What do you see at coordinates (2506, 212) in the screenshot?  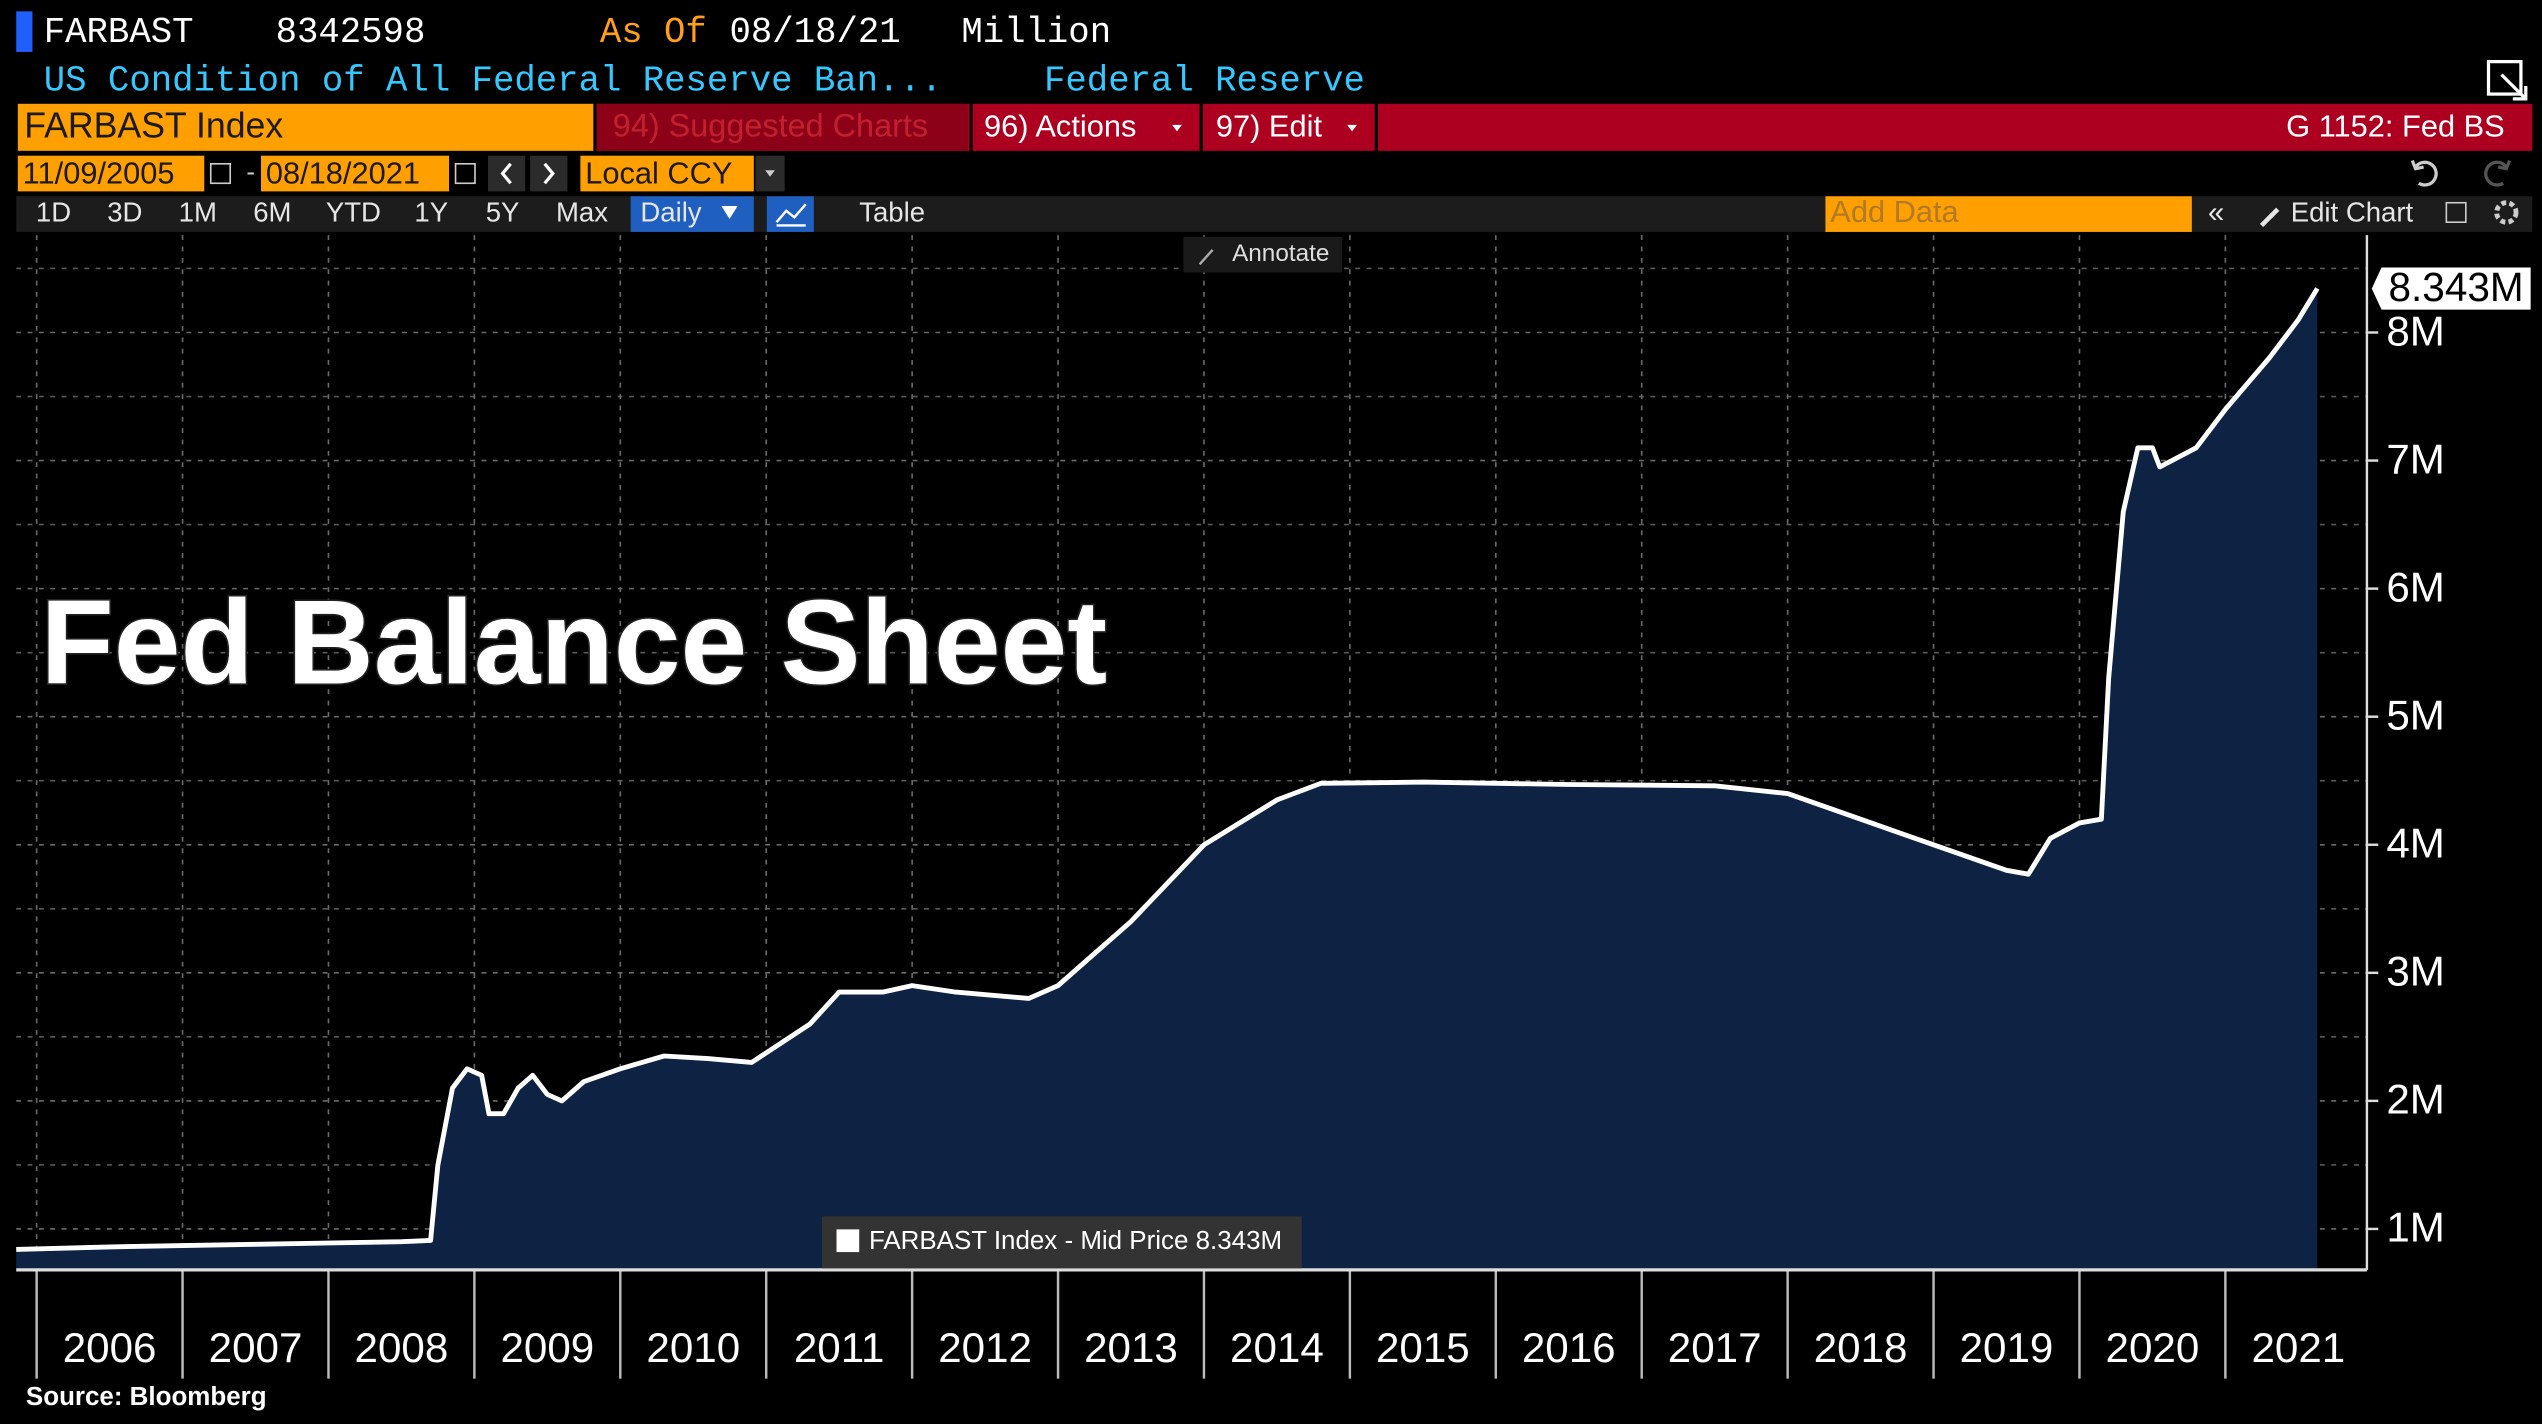 I see `settings-icon` at bounding box center [2506, 212].